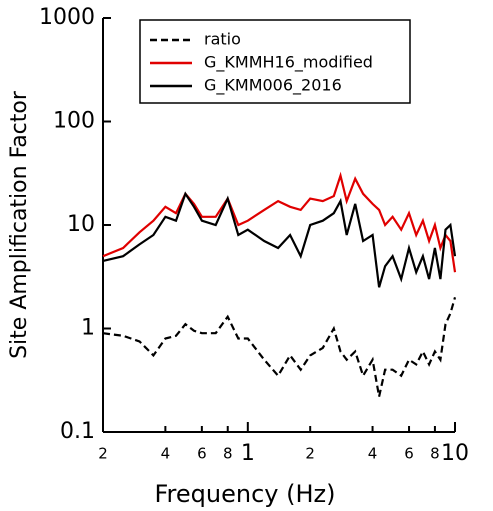 The height and width of the screenshot is (511, 493). Describe the element at coordinates (248, 453) in the screenshot. I see `x-tick-label: 1` at that location.